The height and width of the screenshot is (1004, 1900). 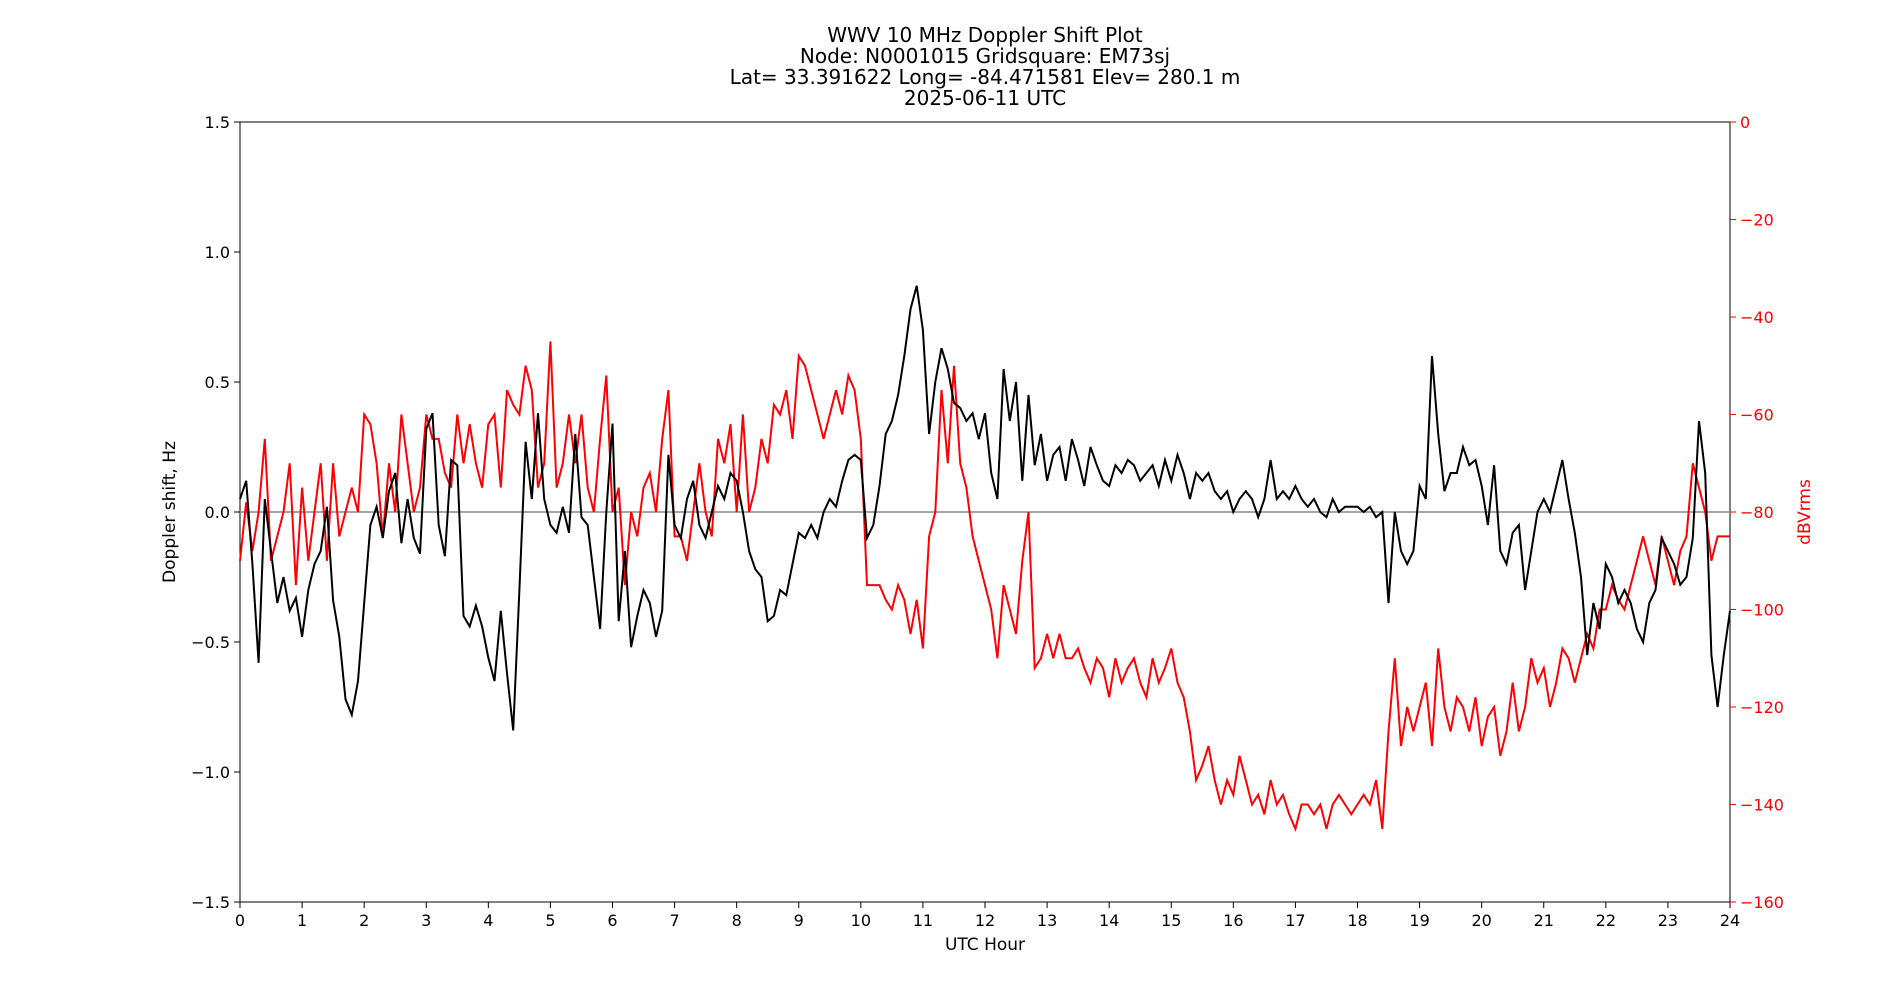 What do you see at coordinates (1481, 920) in the screenshot?
I see `x-tick-label: 20` at bounding box center [1481, 920].